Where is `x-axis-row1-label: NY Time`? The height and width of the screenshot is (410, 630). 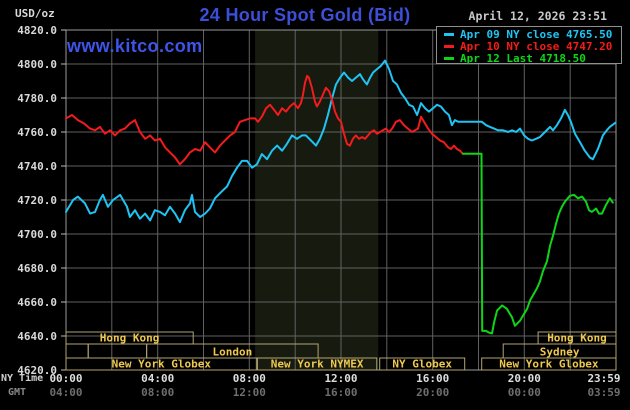
x-axis-row1-label: NY Time is located at coordinates (22, 378).